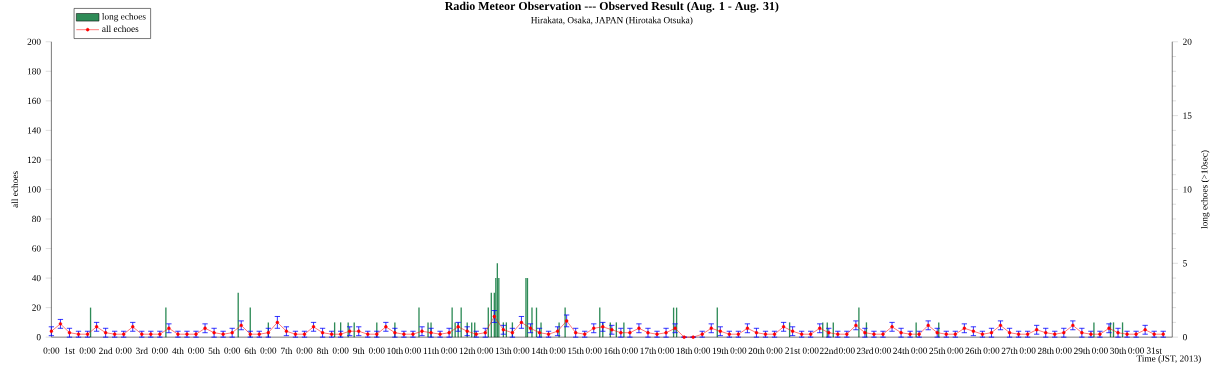  What do you see at coordinates (612, 21) in the screenshot?
I see `chart-subtitle: Hirakata, Osaka, JAPAN (Hirotaka Otsuka)` at bounding box center [612, 21].